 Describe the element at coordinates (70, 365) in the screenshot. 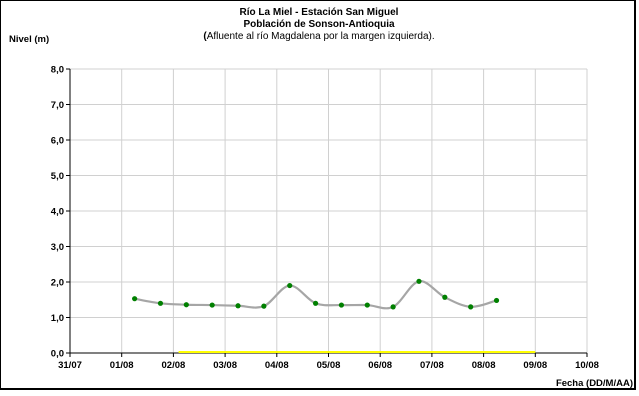

I see `x-tick-label: 31/07` at that location.